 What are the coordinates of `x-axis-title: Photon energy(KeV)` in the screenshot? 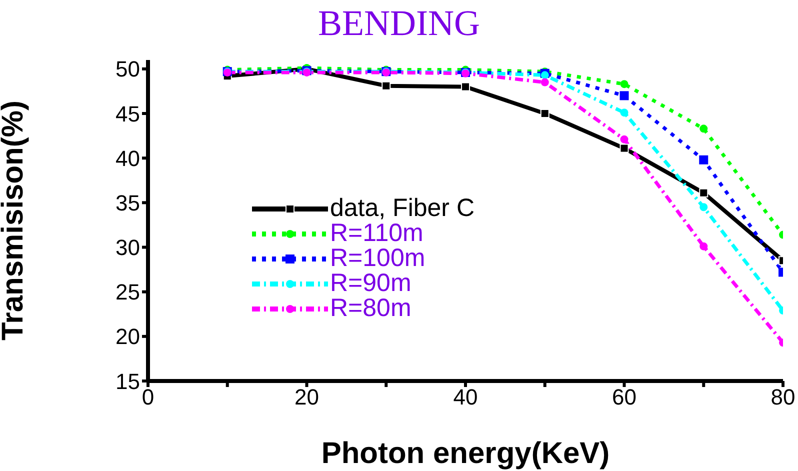 It's located at (465, 453).